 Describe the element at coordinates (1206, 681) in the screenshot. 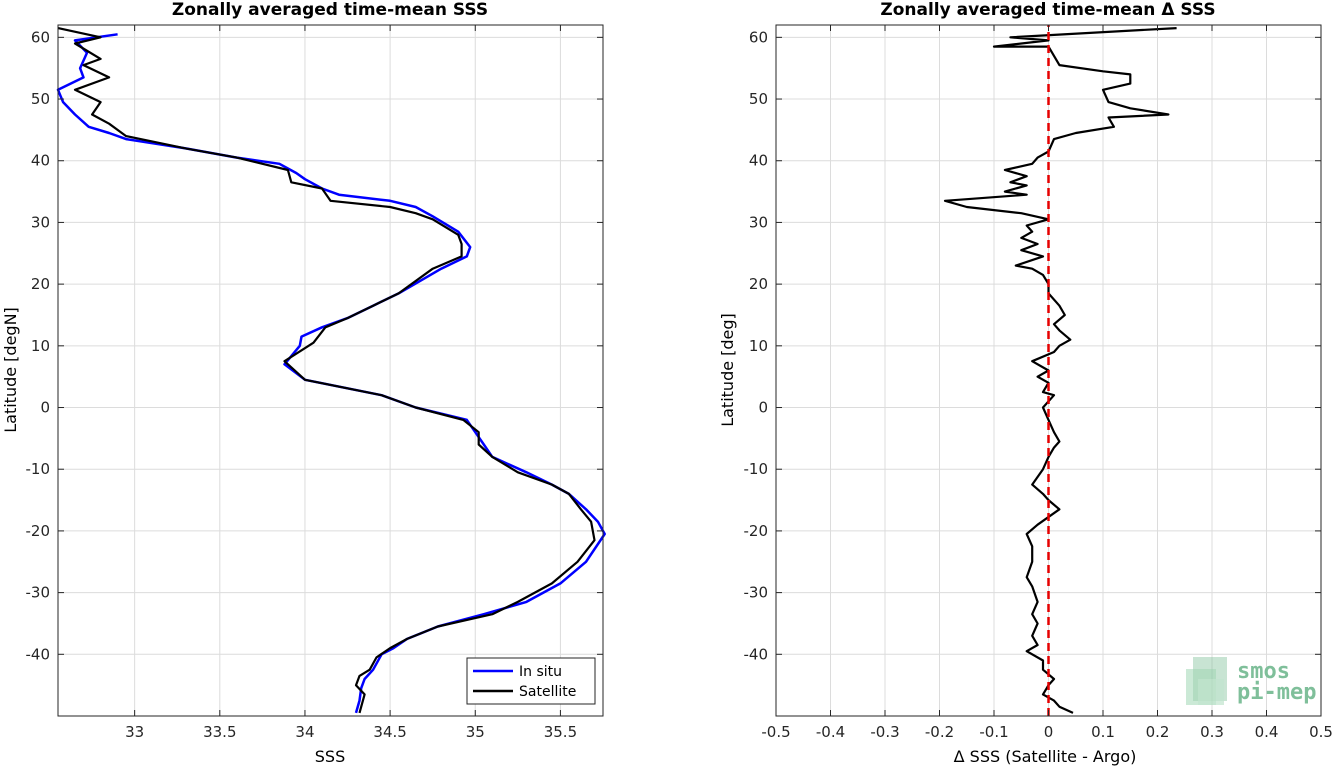

I see `logo-mark-icon` at that location.